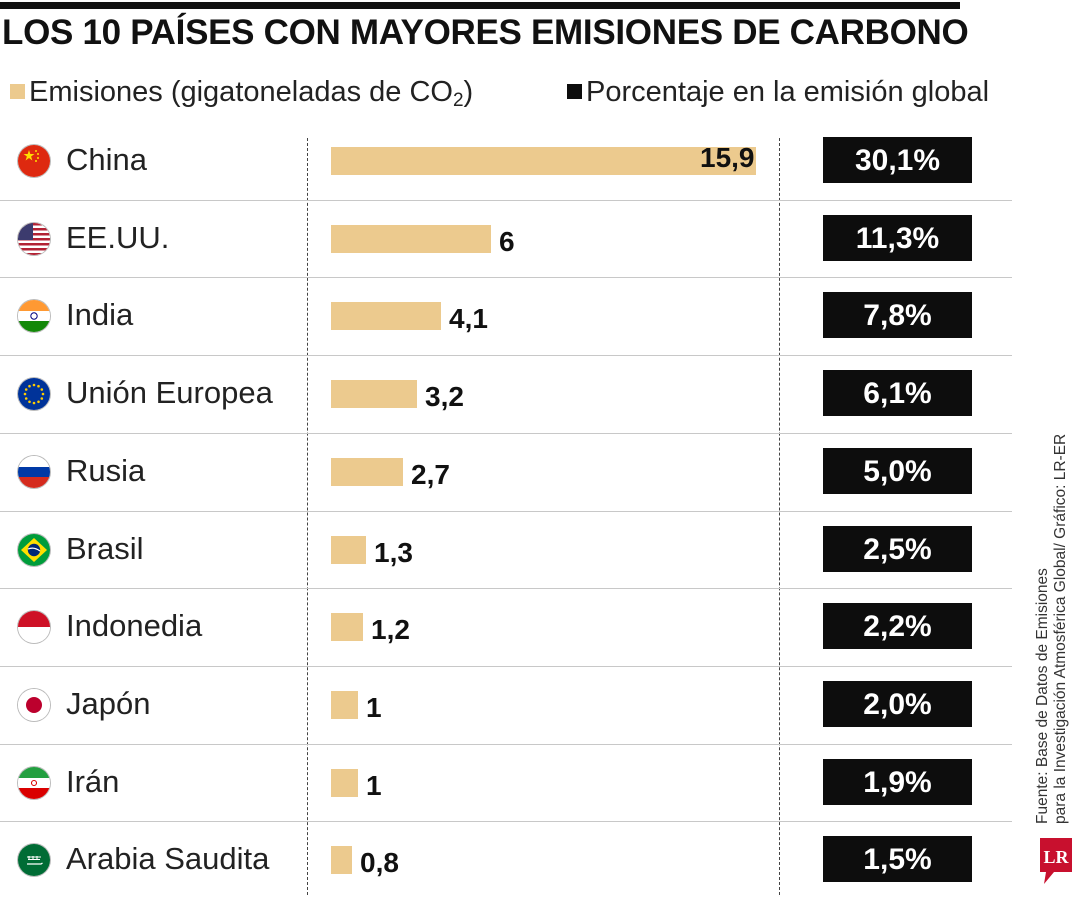 The width and height of the screenshot is (1080, 900). I want to click on emissions-value-label: 15,9, so click(727, 157).